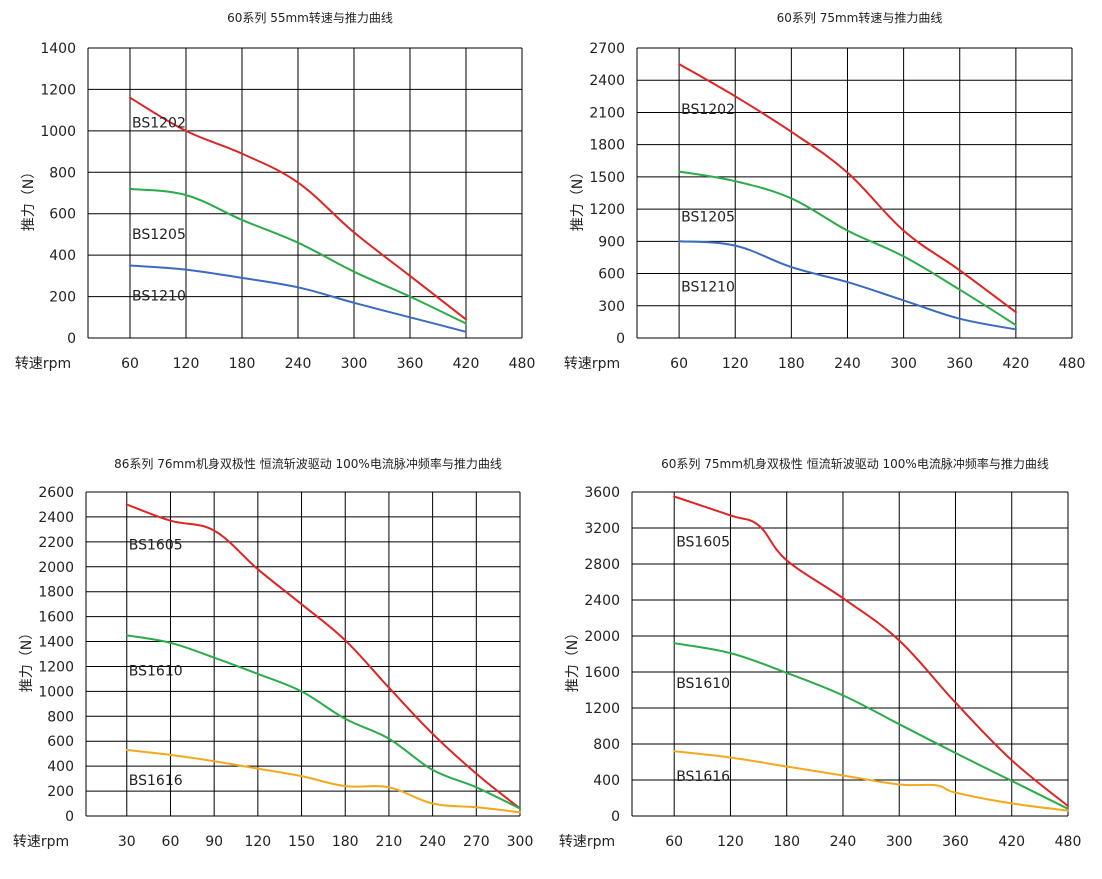  I want to click on x-tick-label: 240, so click(843, 842).